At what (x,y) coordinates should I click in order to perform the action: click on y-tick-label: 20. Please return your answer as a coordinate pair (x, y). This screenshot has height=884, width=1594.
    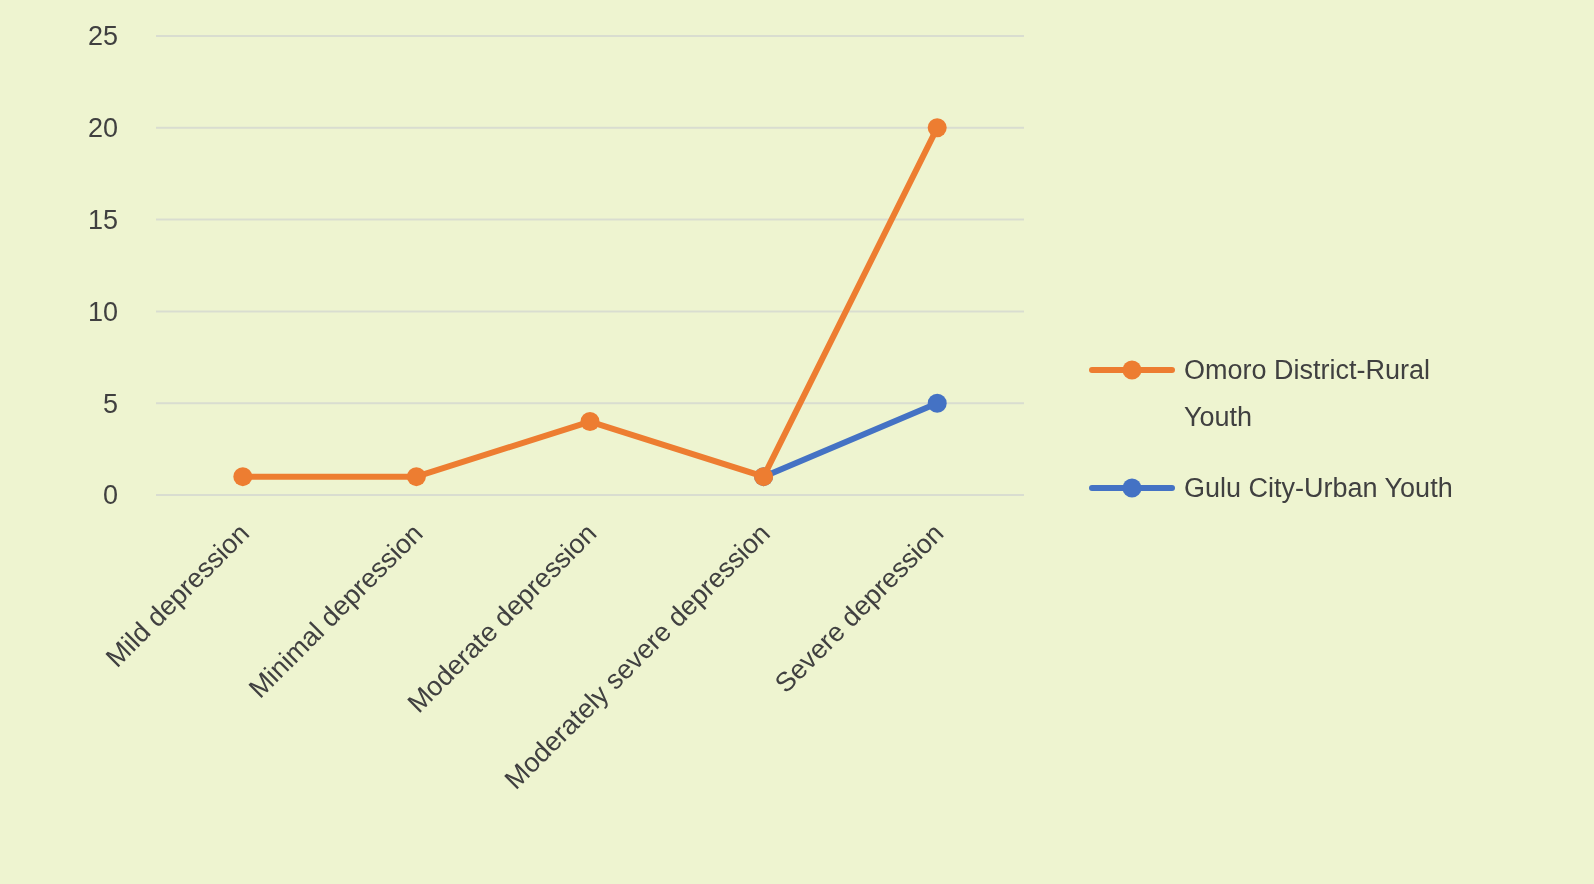
    Looking at the image, I should click on (102, 128).